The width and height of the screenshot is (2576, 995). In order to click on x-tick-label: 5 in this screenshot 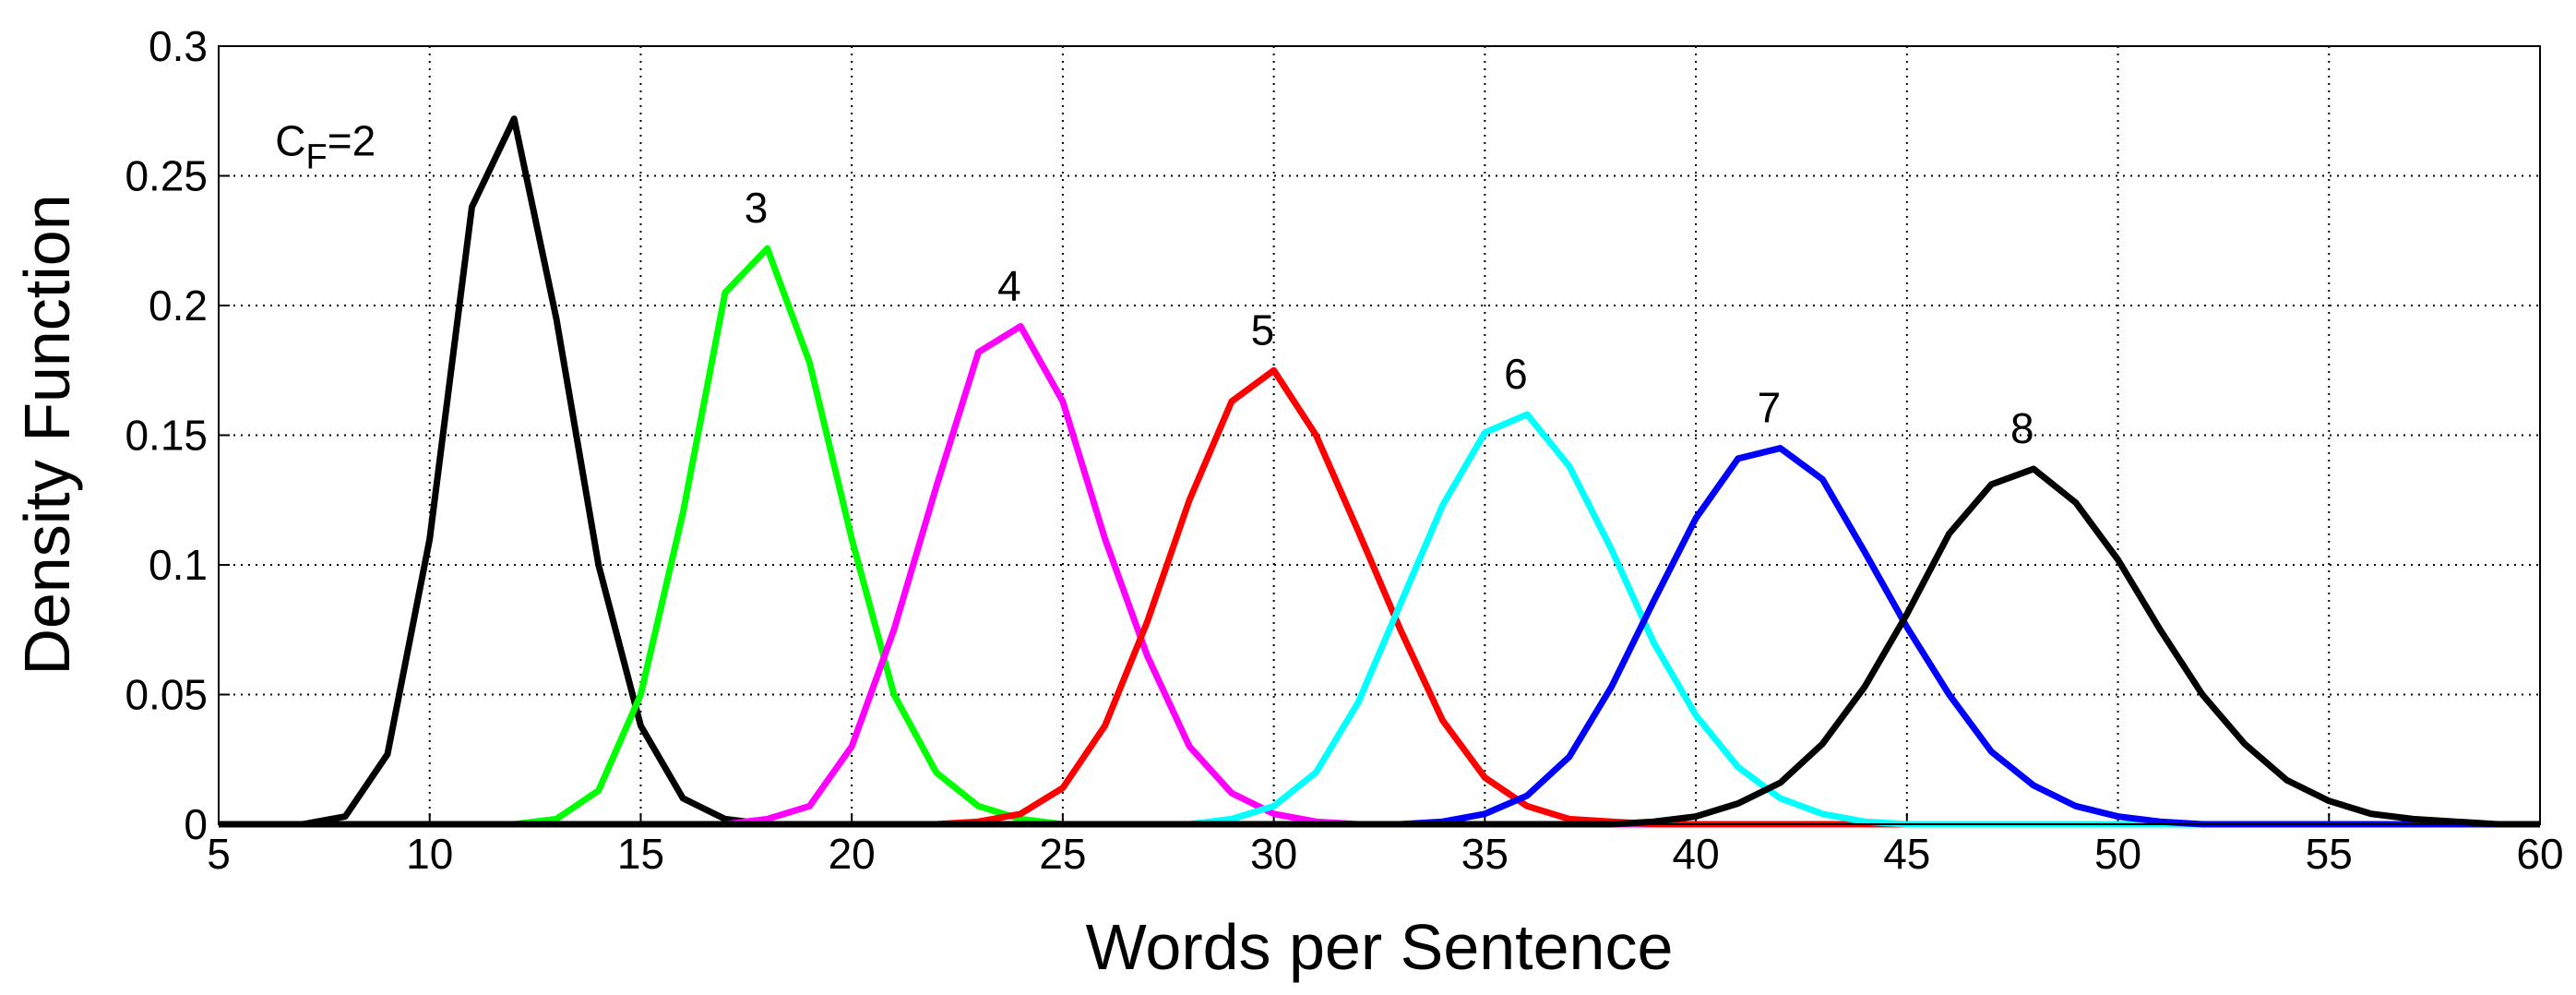, I will do `click(219, 854)`.